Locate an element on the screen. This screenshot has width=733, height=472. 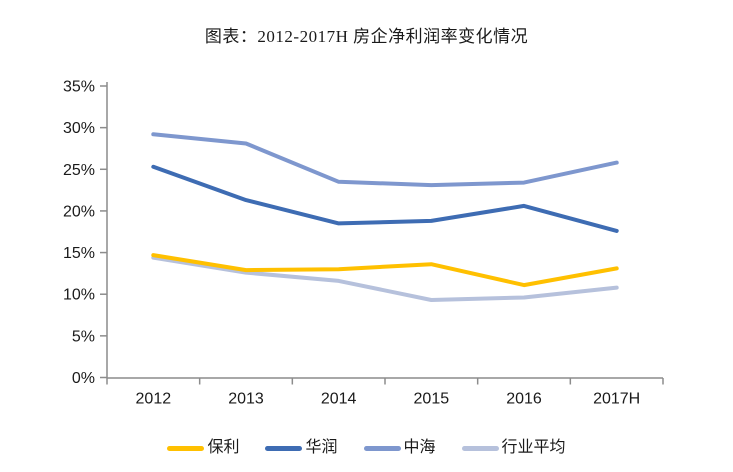
series-line-行业平均 is located at coordinates (385, 278).